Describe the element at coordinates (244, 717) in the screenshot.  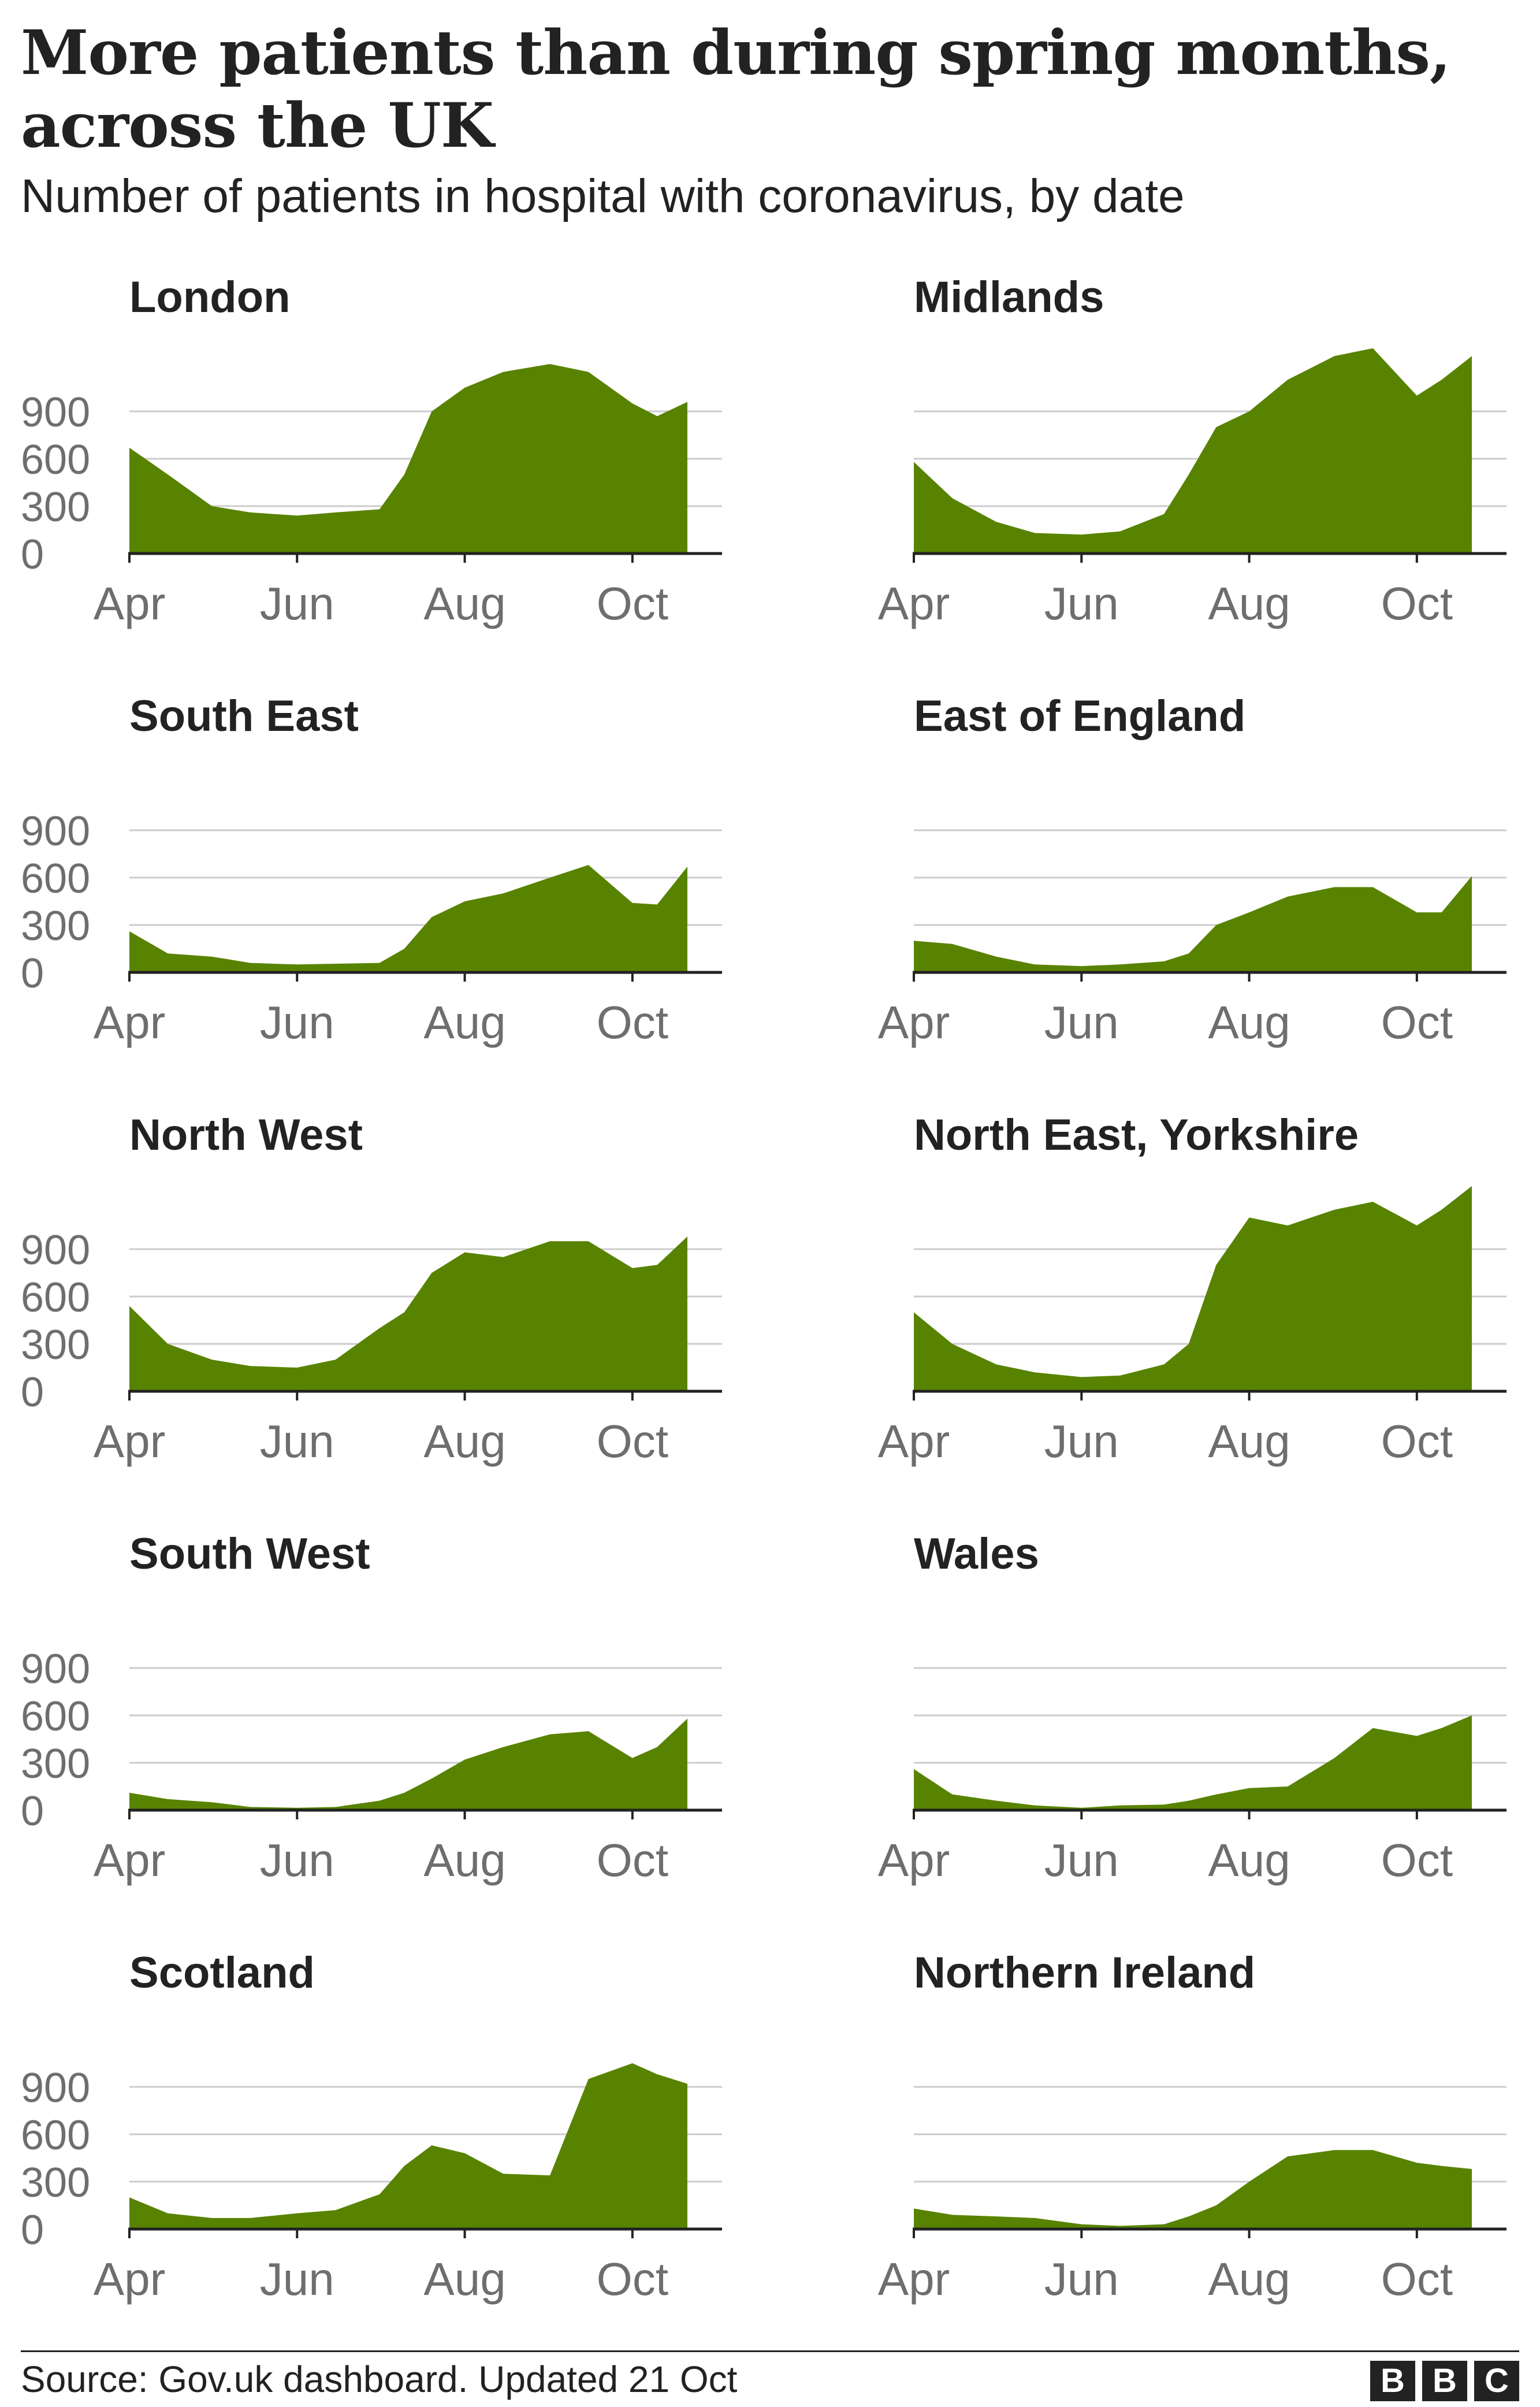
I see `panel-title: South East` at that location.